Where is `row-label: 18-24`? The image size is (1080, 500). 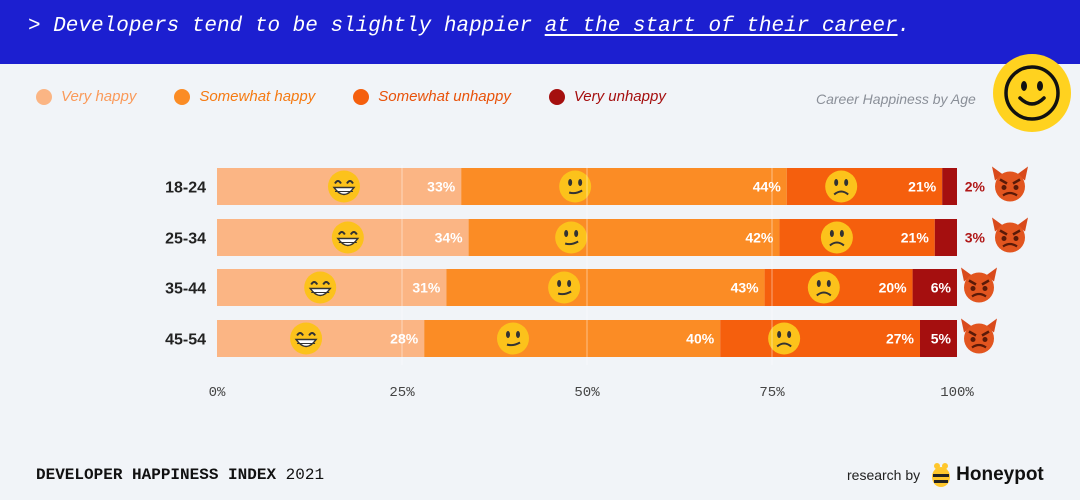 row-label: 18-24 is located at coordinates (185, 188).